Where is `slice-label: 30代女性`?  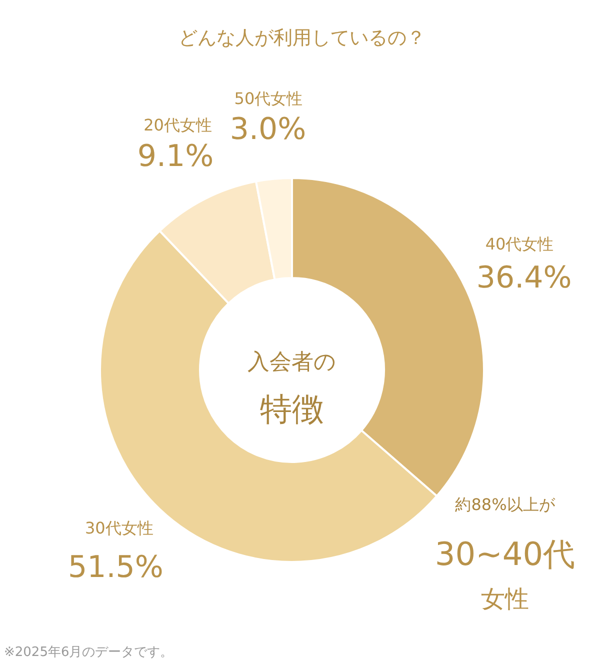
slice-label: 30代女性 is located at coordinates (119, 528).